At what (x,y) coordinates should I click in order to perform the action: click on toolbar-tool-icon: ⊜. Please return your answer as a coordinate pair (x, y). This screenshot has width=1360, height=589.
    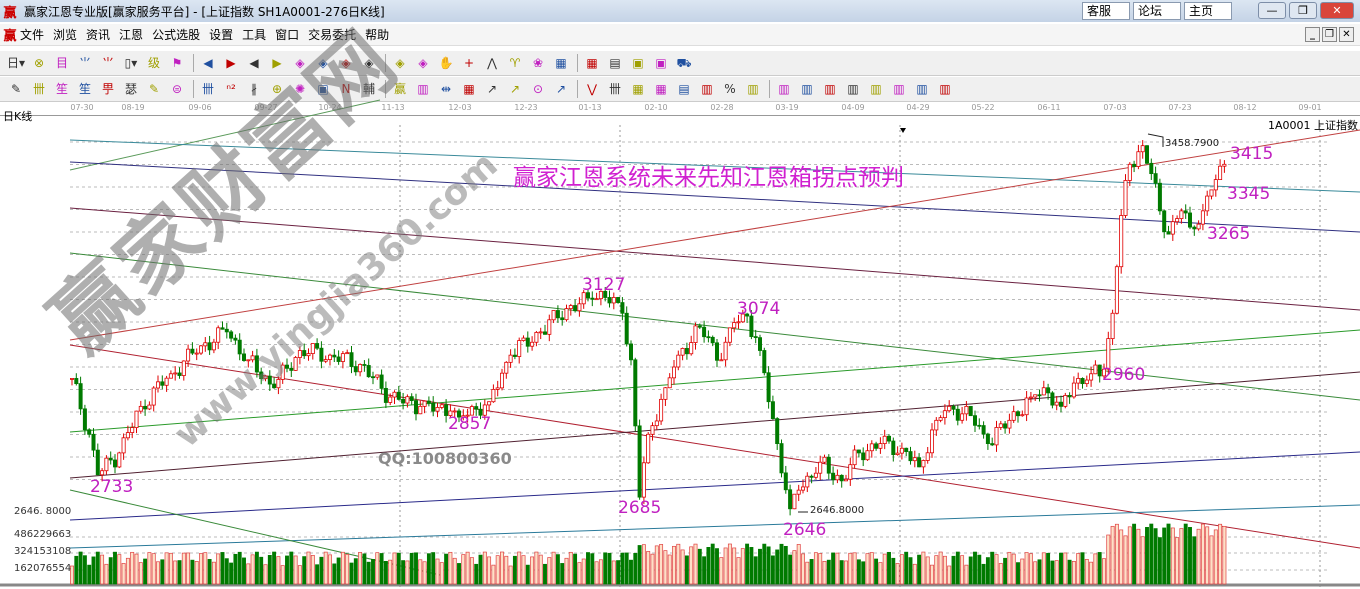
    Looking at the image, I should click on (177, 89).